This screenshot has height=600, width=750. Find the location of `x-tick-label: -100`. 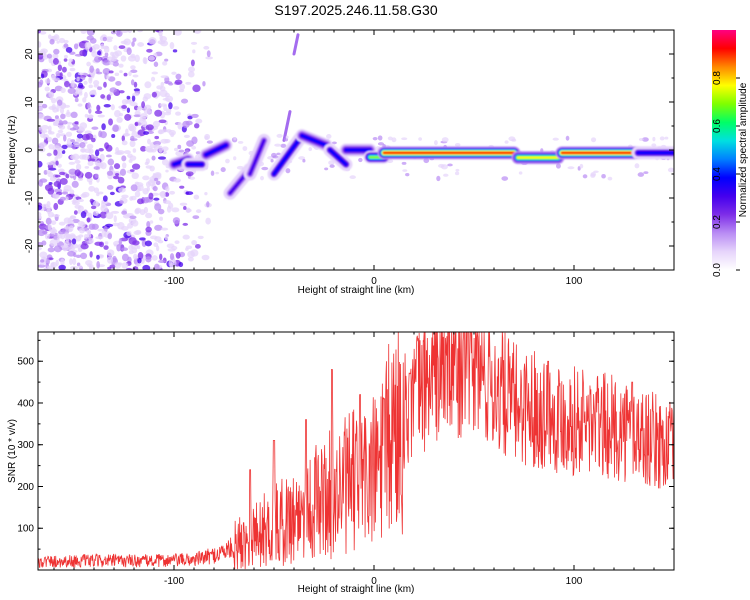

x-tick-label: -100 is located at coordinates (174, 281).